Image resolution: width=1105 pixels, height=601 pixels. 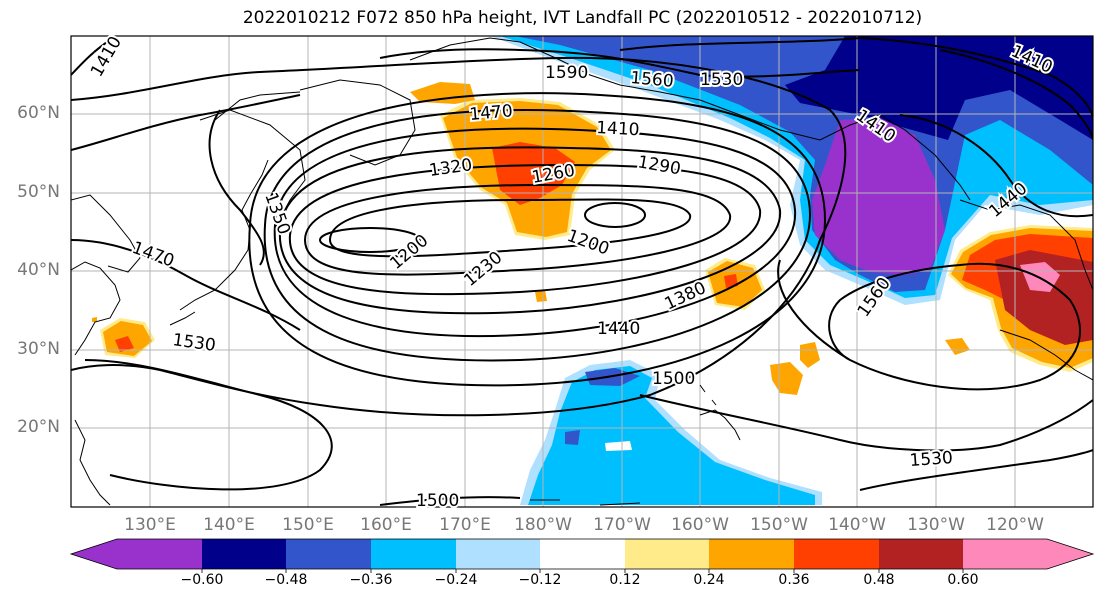 What do you see at coordinates (652, 80) in the screenshot?
I see `contour-label: 1560` at bounding box center [652, 80].